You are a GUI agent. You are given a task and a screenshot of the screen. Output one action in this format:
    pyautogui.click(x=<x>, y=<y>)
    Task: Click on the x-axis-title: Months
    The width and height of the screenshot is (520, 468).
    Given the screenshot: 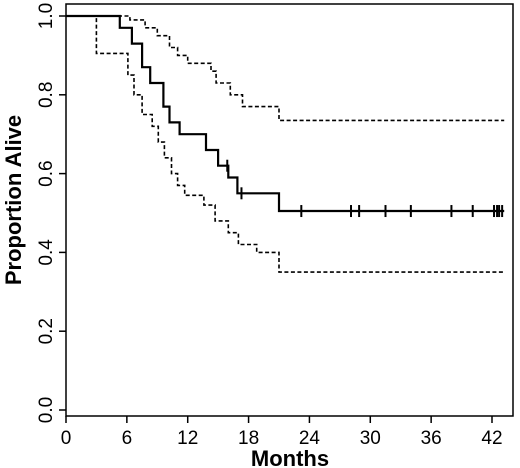 What is the action you would take?
    pyautogui.click(x=290, y=457)
    